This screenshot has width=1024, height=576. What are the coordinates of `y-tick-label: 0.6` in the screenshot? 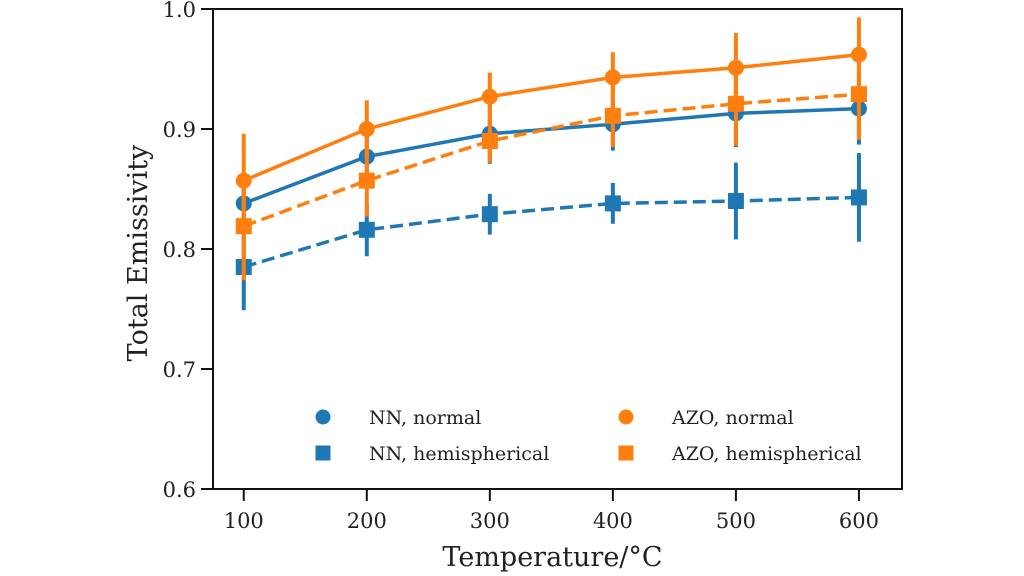 It's located at (179, 490).